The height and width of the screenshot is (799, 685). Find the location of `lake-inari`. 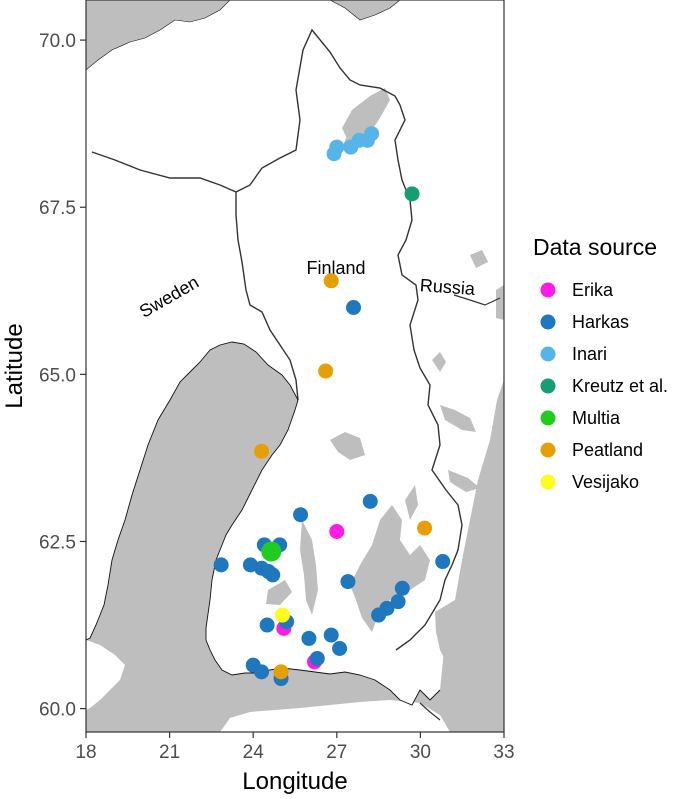

lake-inari is located at coordinates (366, 116).